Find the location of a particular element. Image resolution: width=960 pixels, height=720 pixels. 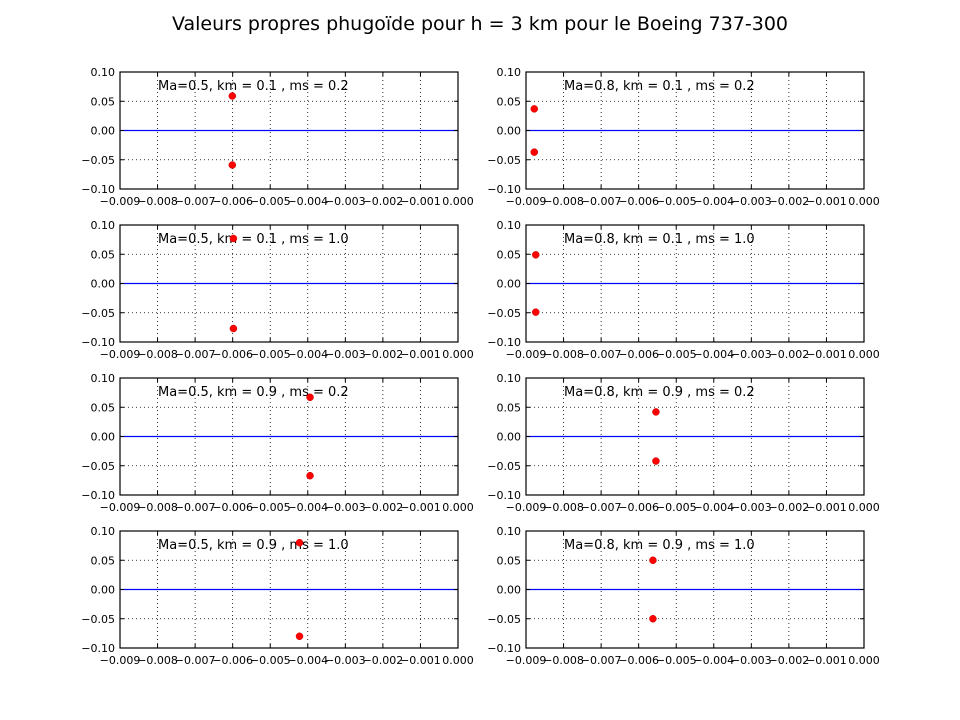

panel-annotation: Ma=0.8, km = 0.9 , ms = 1.0 is located at coordinates (659, 545).